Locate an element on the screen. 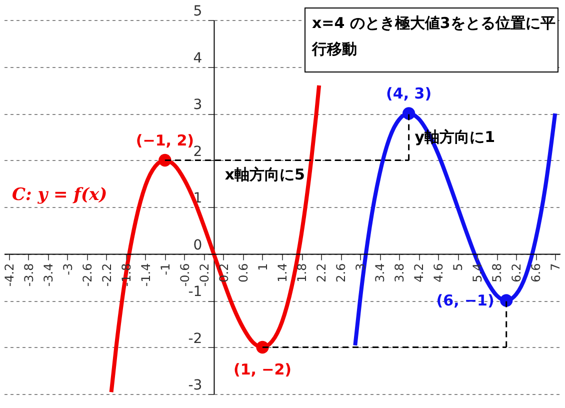 This screenshot has height=408, width=565. x-tick-label: 0.2 is located at coordinates (223, 272).